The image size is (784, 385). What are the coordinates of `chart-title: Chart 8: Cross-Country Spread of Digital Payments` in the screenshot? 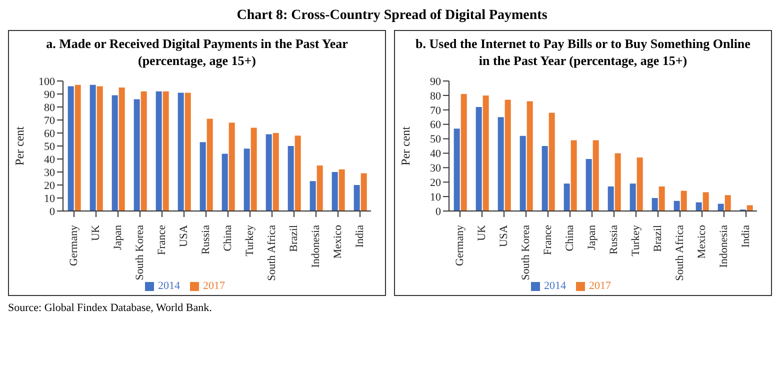 It's located at (392, 16).